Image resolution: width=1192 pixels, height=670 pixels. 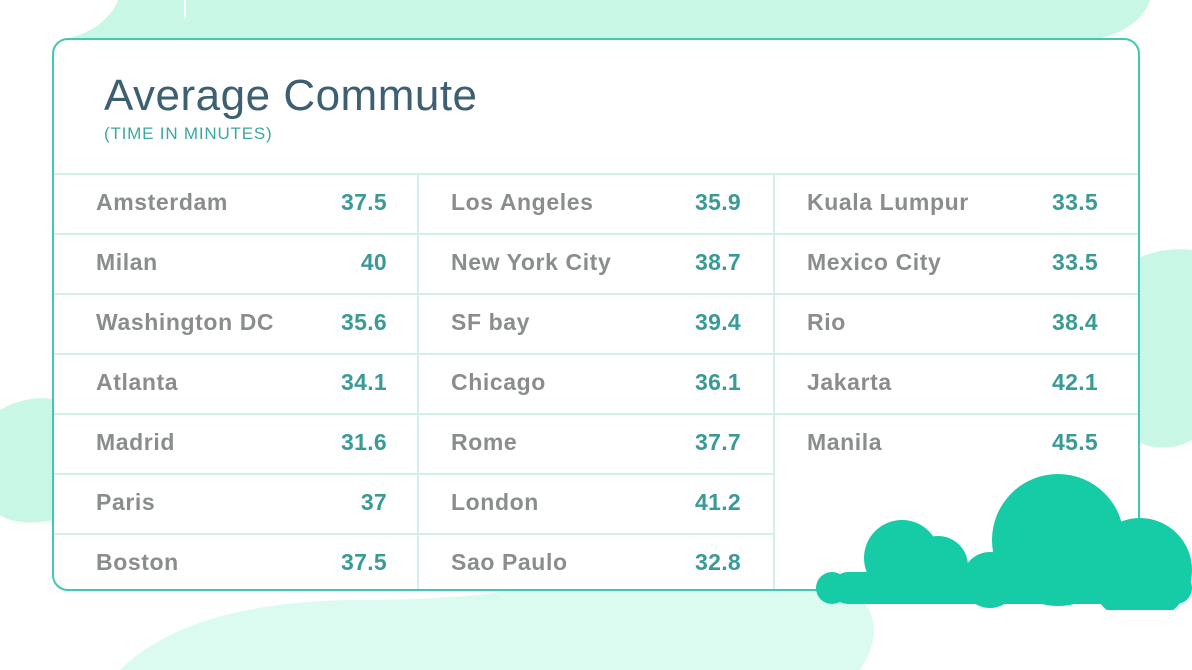 I want to click on city-name: Kuala Lumpur, so click(x=888, y=202).